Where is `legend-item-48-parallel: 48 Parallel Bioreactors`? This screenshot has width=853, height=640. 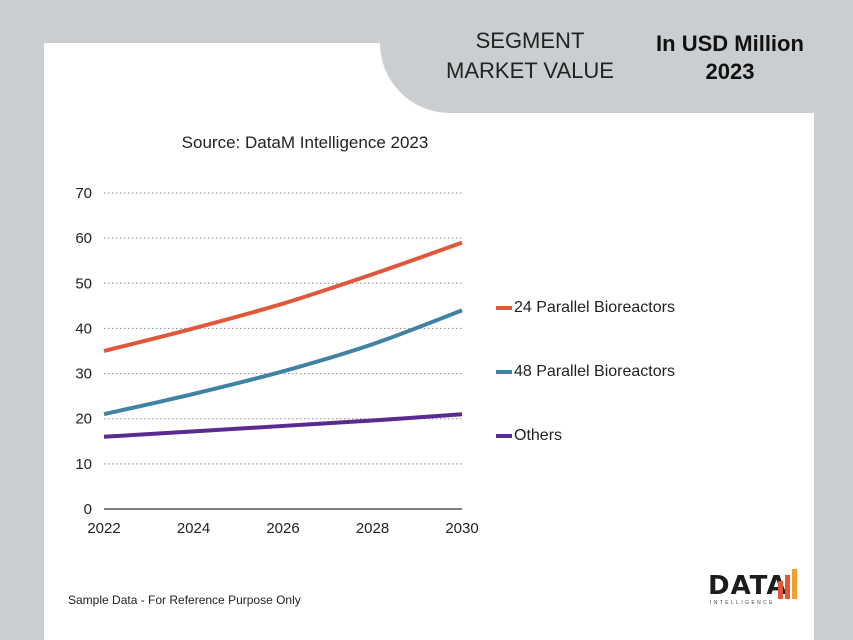
legend-item-48-parallel: 48 Parallel Bioreactors is located at coordinates (585, 372).